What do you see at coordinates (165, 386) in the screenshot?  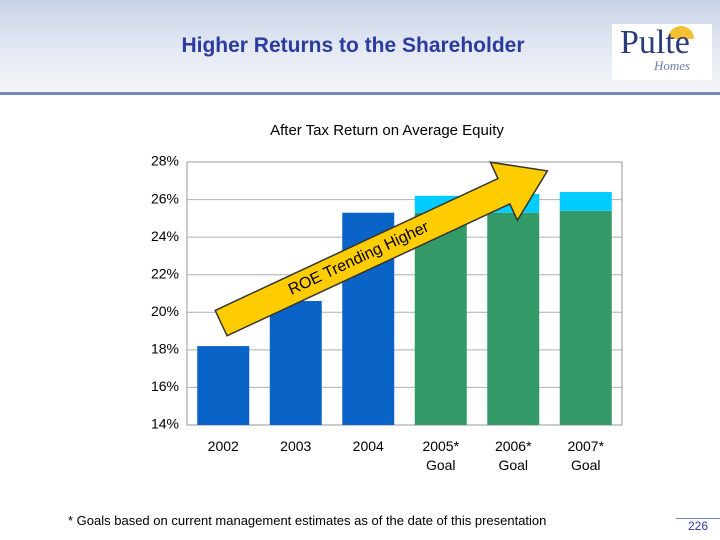 I see `y-tick-label: 16%` at bounding box center [165, 386].